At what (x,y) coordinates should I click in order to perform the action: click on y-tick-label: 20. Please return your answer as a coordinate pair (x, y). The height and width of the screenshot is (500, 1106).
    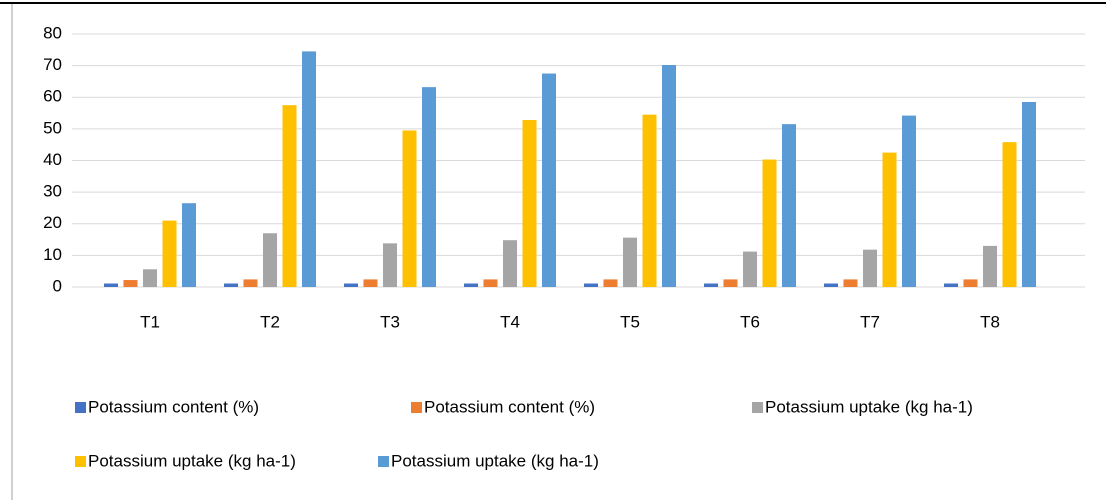
    Looking at the image, I should click on (52, 222).